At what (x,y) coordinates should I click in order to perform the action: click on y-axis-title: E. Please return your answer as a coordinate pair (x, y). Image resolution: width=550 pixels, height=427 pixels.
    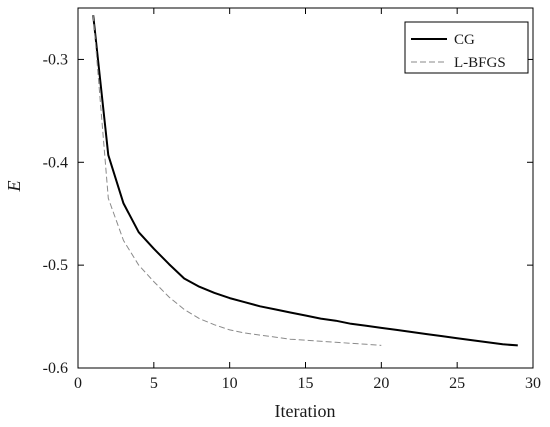
    Looking at the image, I should click on (14, 187).